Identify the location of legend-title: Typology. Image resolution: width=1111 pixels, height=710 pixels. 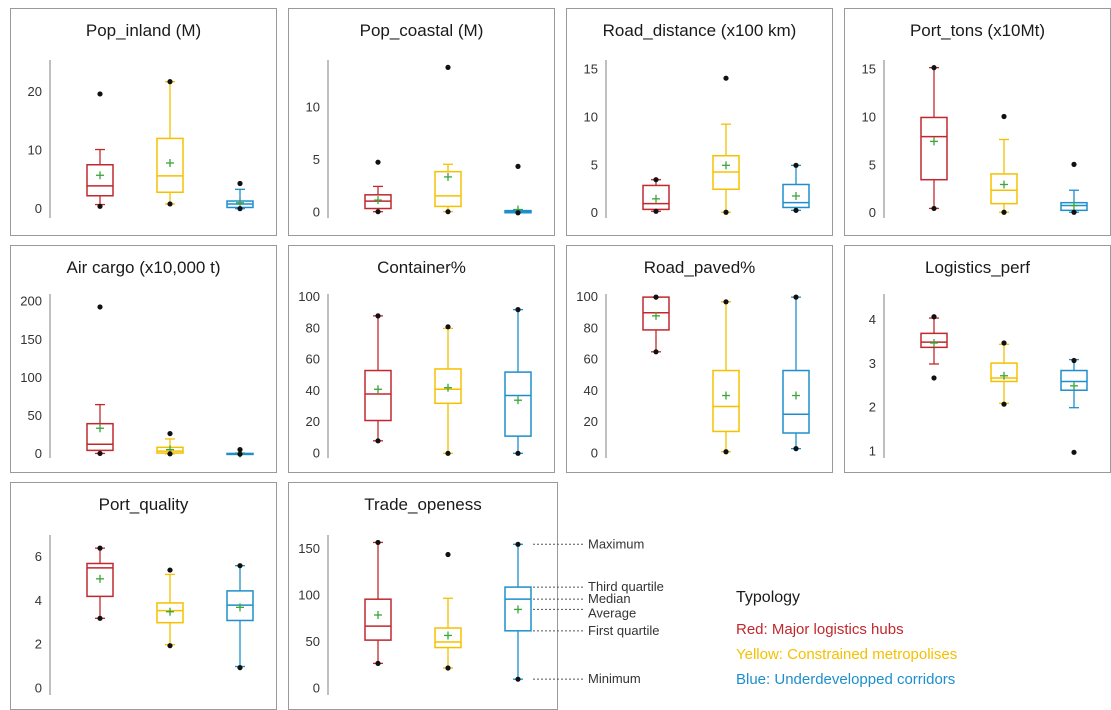
(768, 597).